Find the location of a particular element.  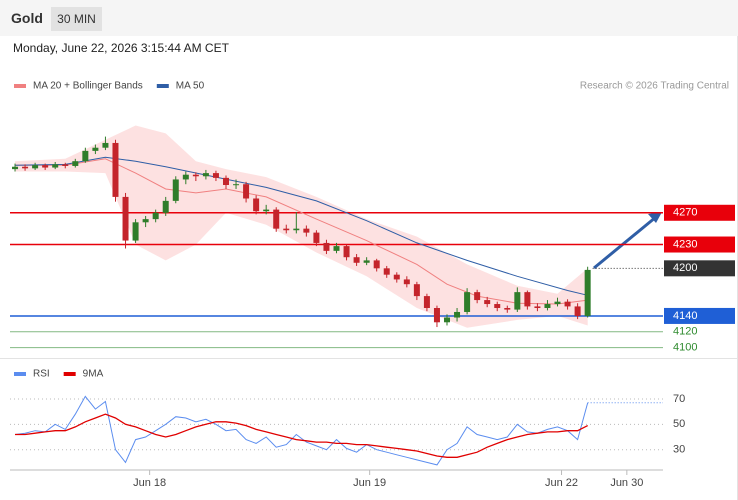

x-tick-label: Jun 30 is located at coordinates (626, 483).